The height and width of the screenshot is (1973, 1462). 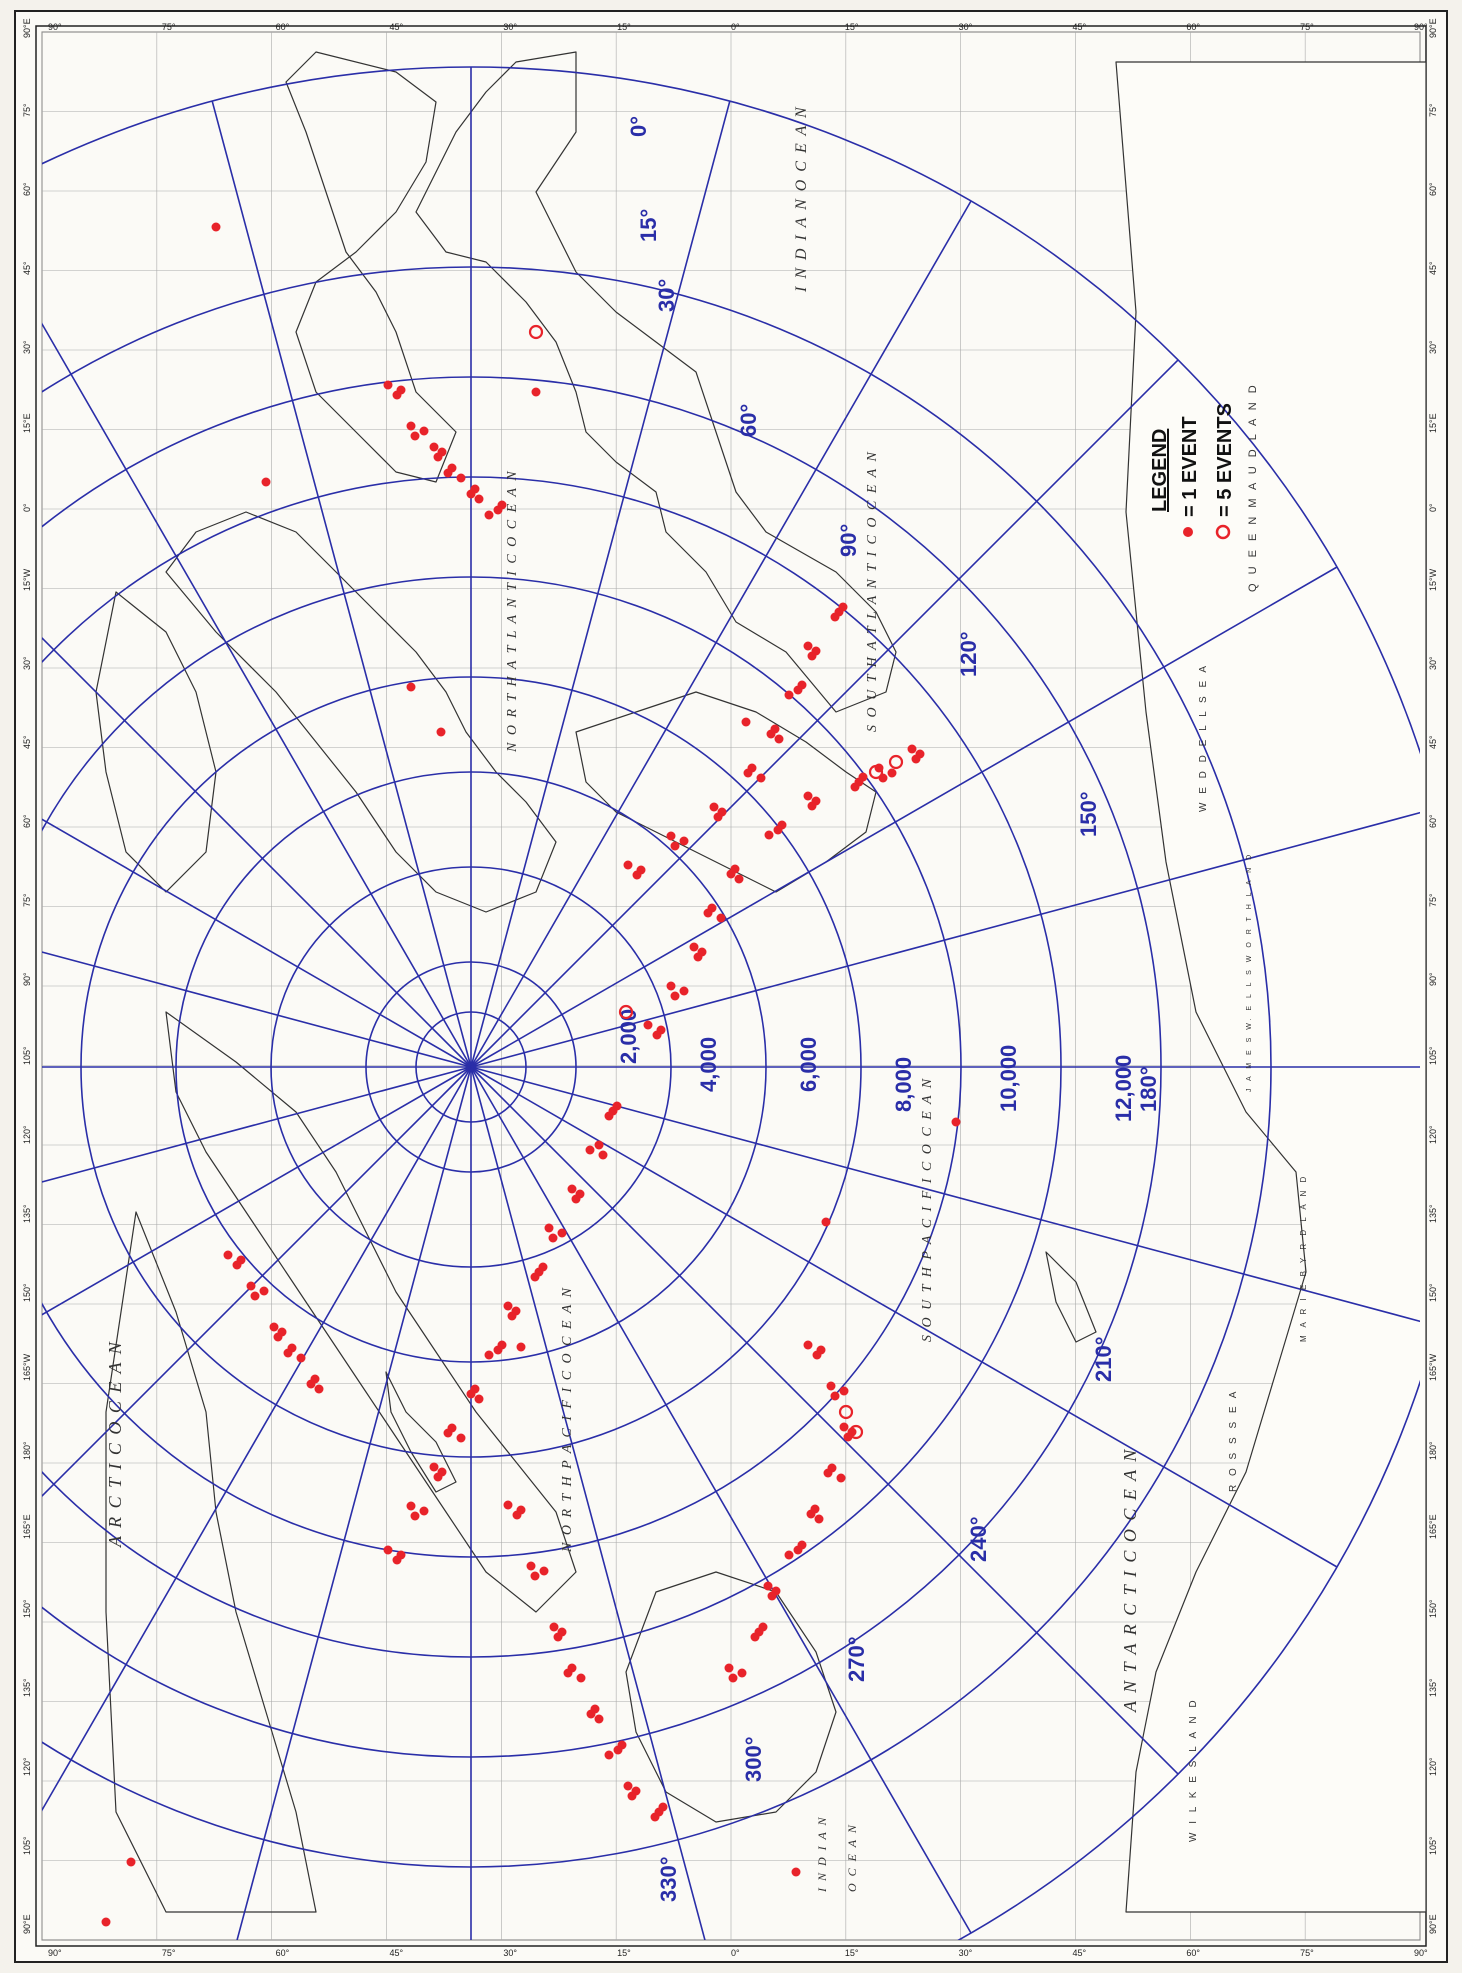 What do you see at coordinates (846, 1412) in the screenshot?
I see `event-marker-five` at bounding box center [846, 1412].